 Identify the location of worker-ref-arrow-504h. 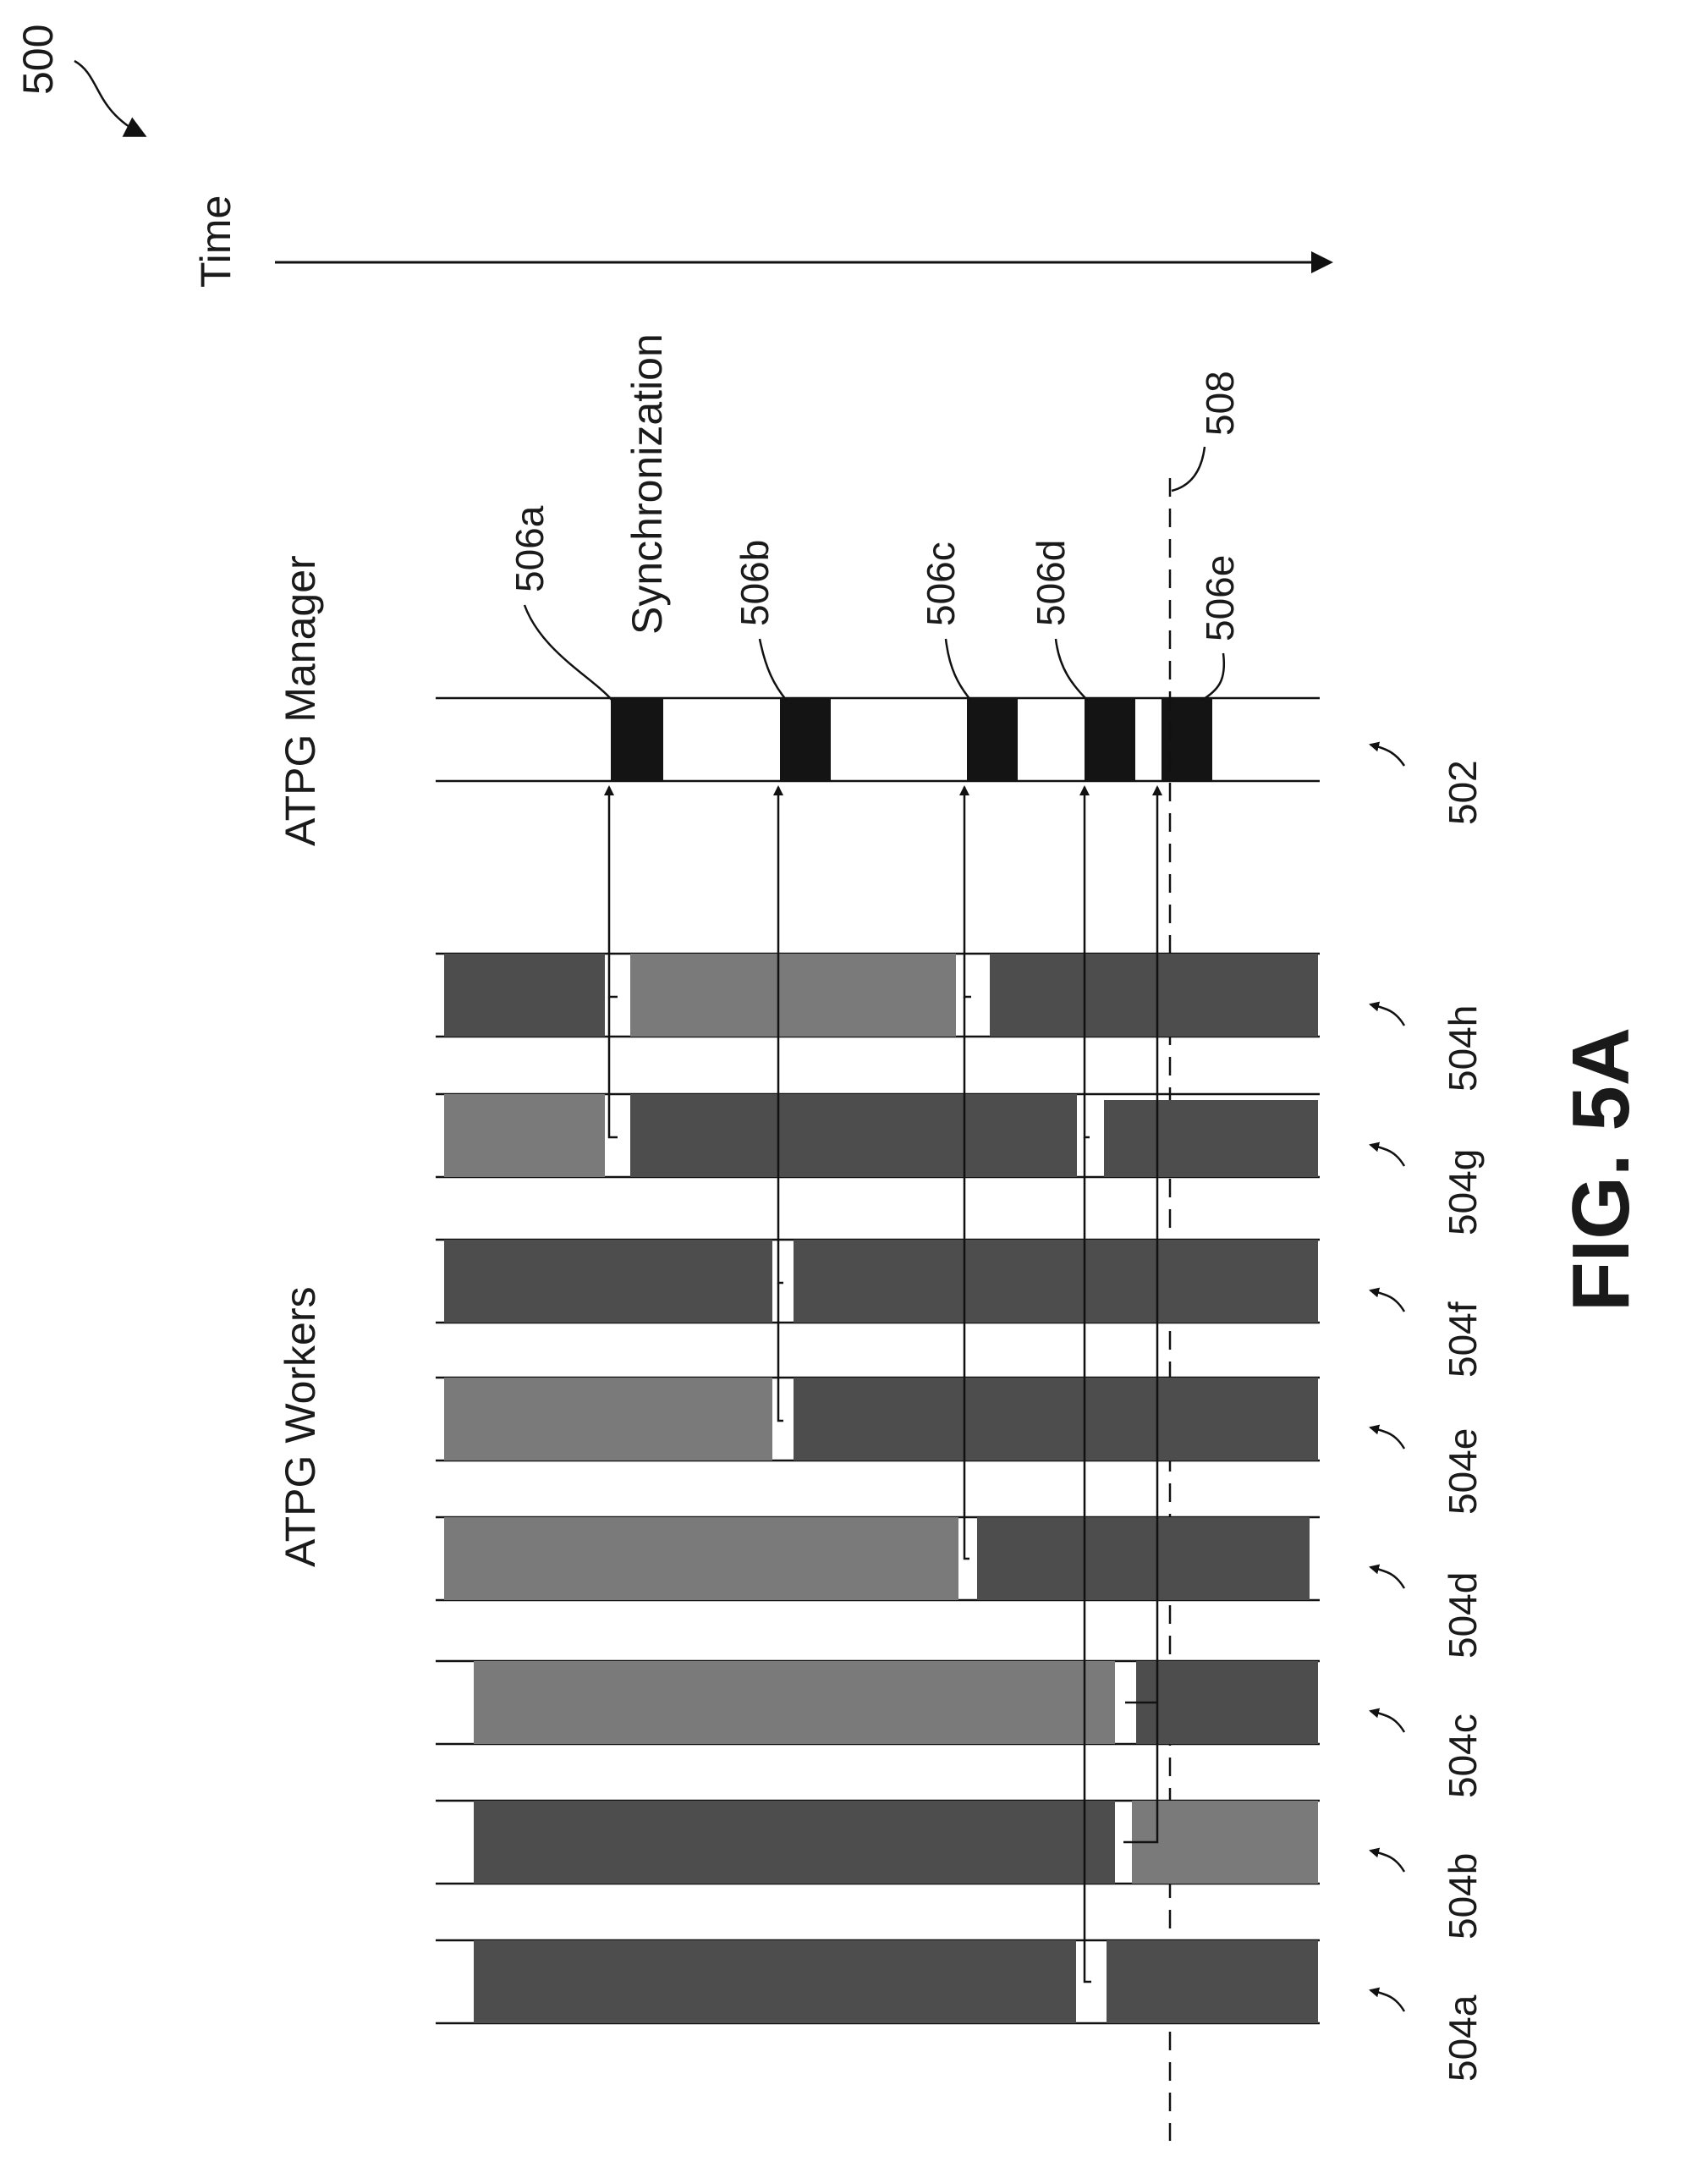
(1387, 1014).